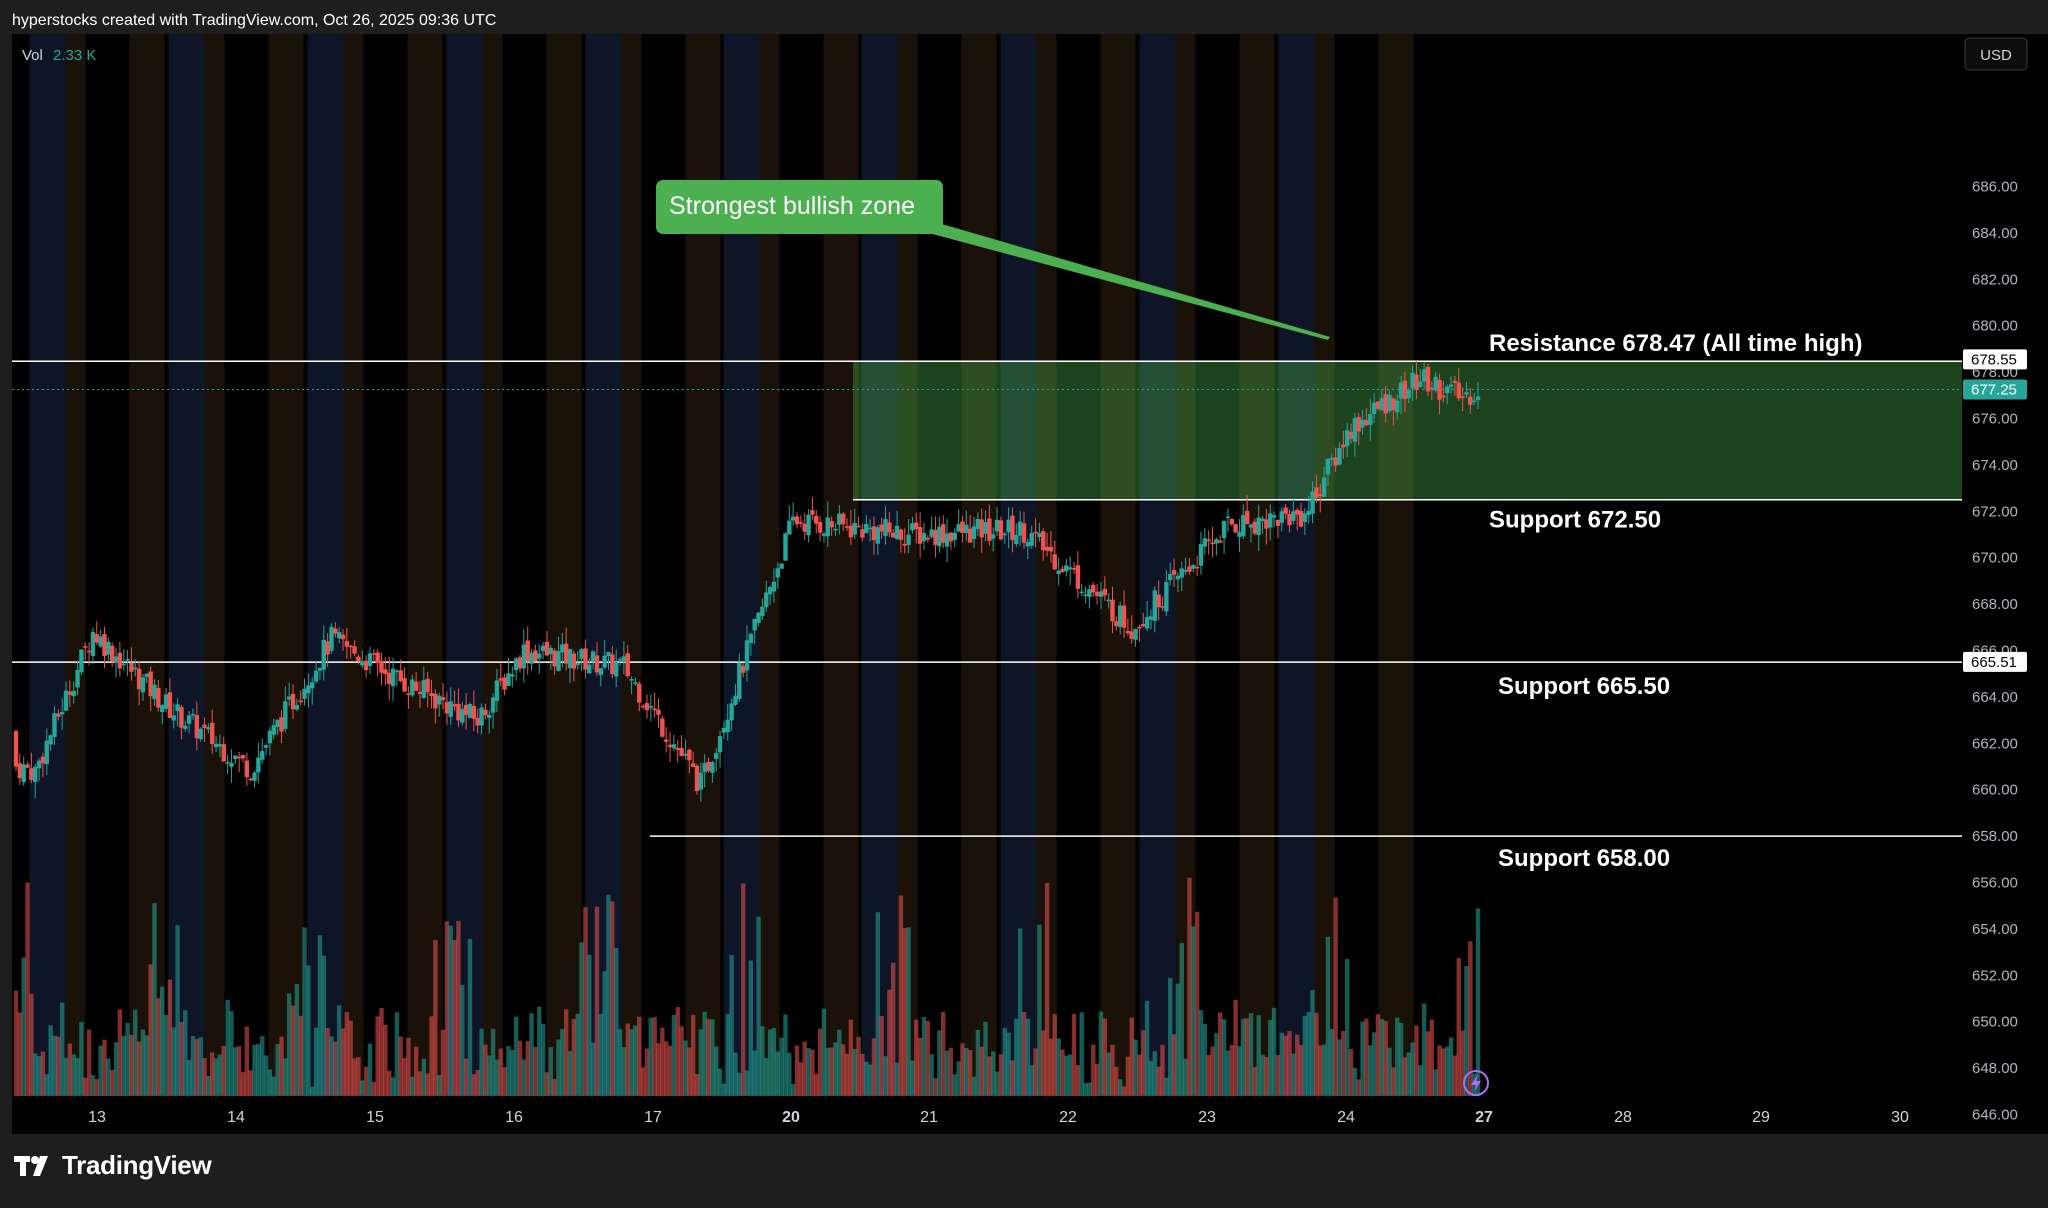 This screenshot has width=2048, height=1208. Describe the element at coordinates (1995, 604) in the screenshot. I see `y-tick-label: 668.00` at that location.